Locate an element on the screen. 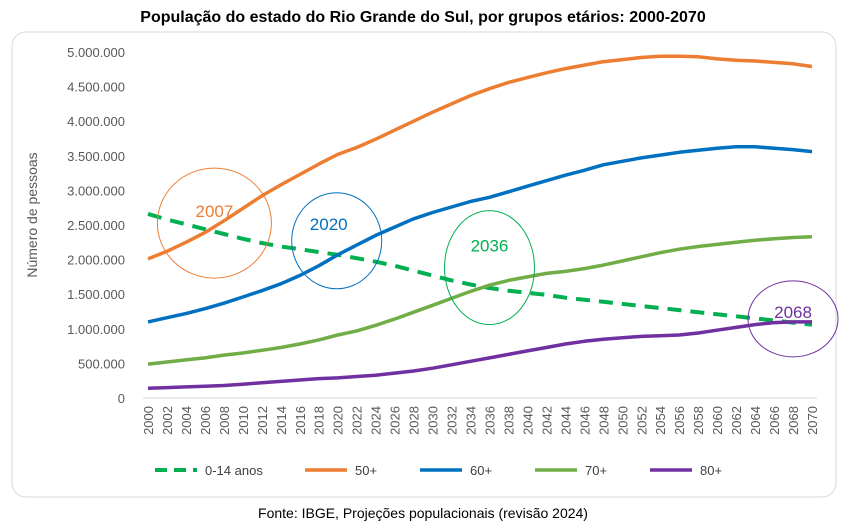 Image resolution: width=847 pixels, height=530 pixels. x-tick-label: 2052 is located at coordinates (641, 420).